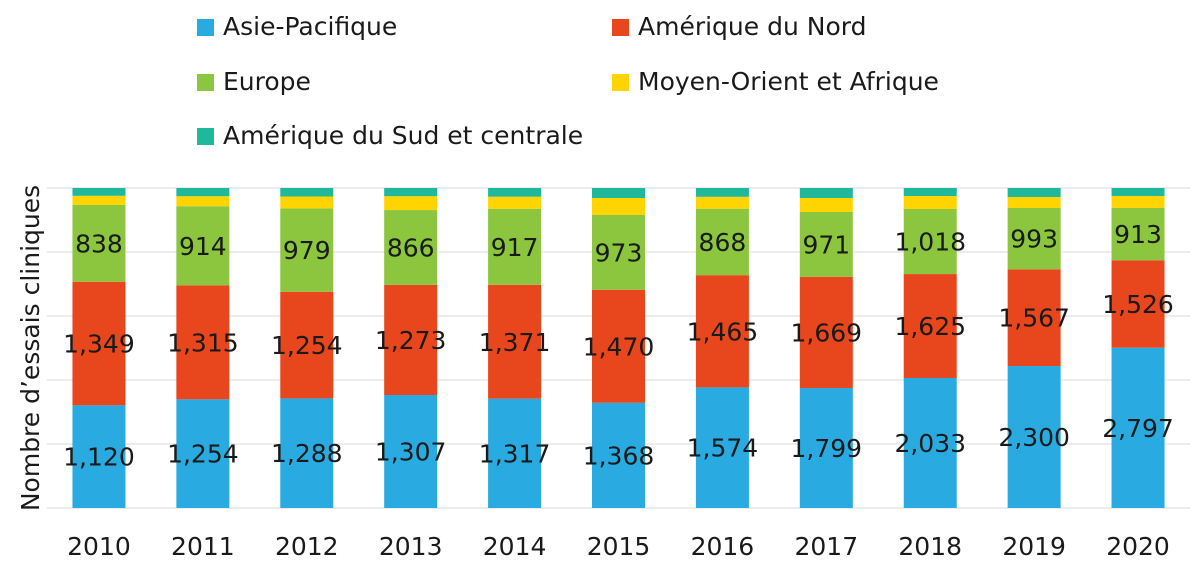 This screenshot has height=561, width=1194. What do you see at coordinates (411, 546) in the screenshot?
I see `x-tick-label: 2013` at bounding box center [411, 546].